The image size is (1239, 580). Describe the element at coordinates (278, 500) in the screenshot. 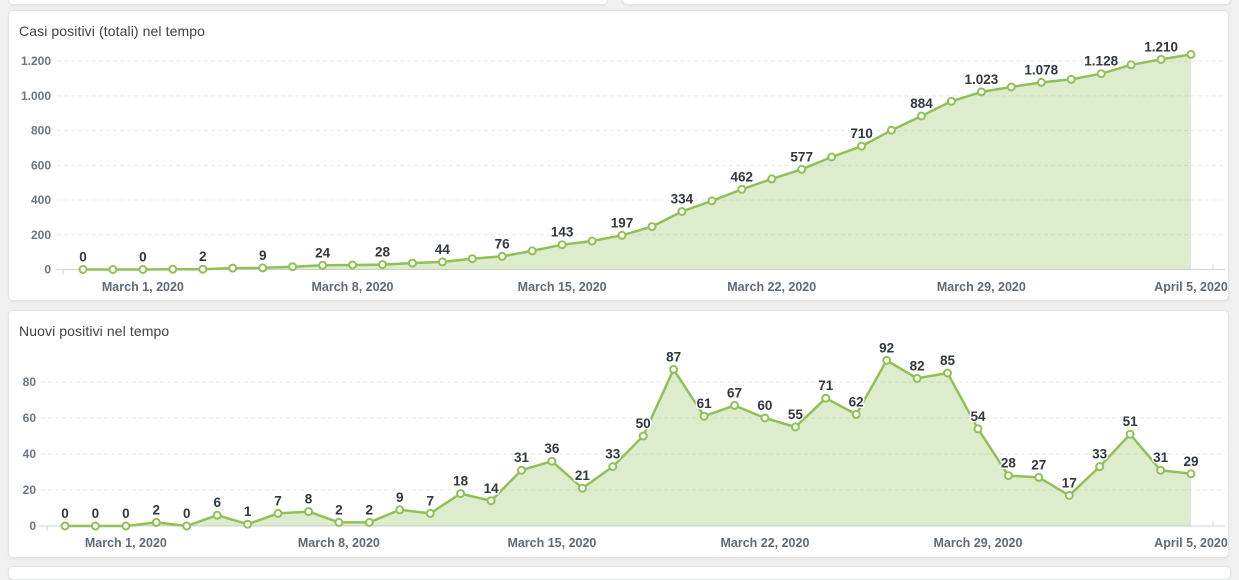

I see `data-point-label: 7` at that location.